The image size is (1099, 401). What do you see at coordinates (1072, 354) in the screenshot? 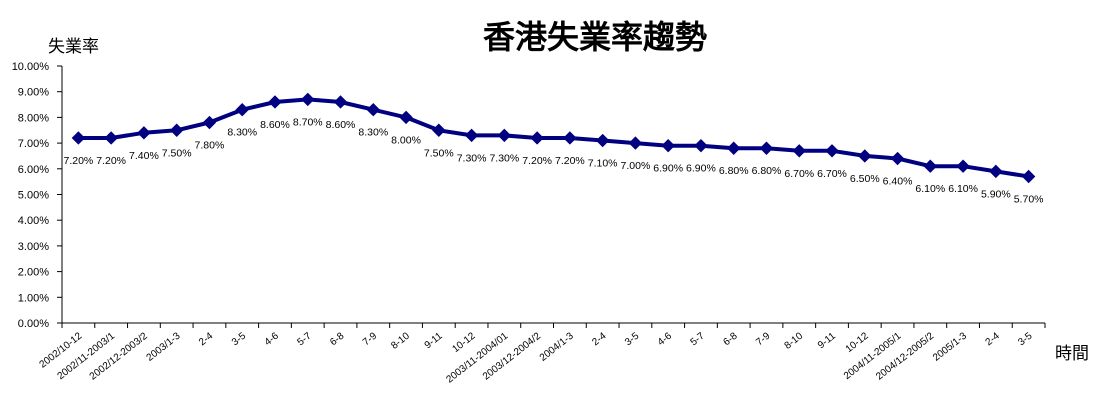
I see `x-axis-title: 時間` at bounding box center [1072, 354].